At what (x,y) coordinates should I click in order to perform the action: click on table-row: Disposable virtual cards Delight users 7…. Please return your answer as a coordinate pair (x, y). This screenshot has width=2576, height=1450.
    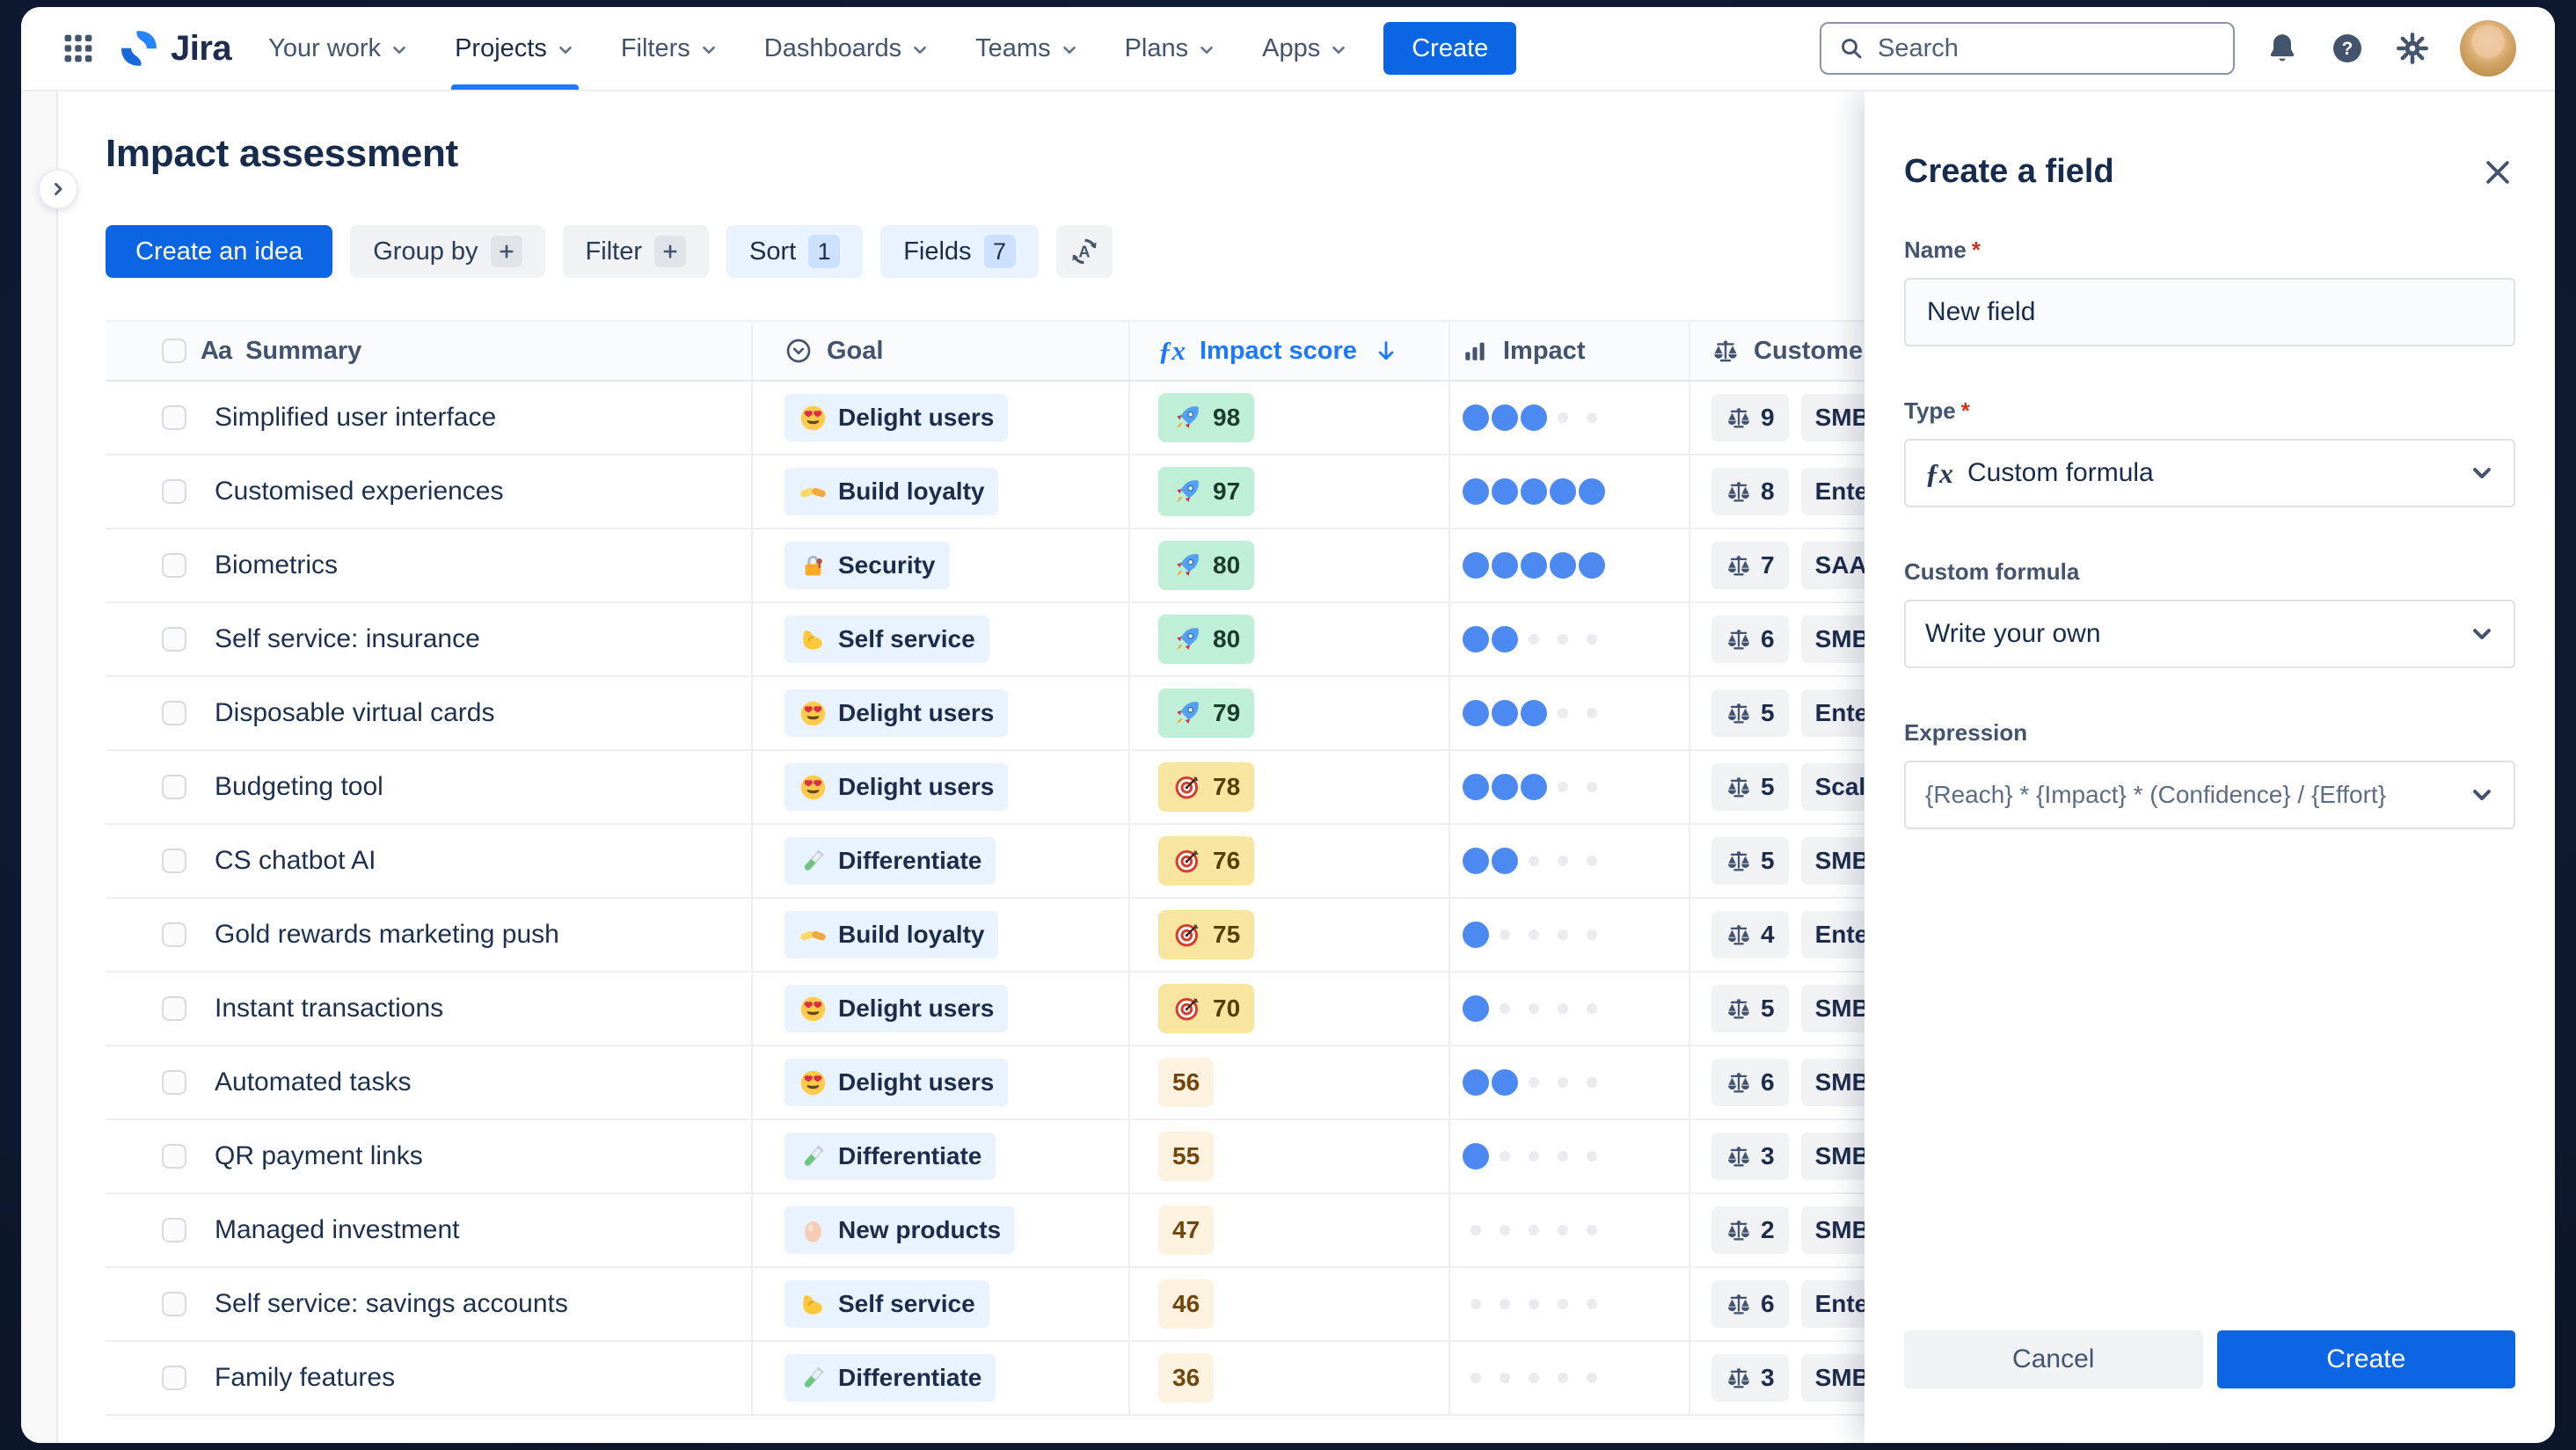
    Looking at the image, I should click on (985, 714).